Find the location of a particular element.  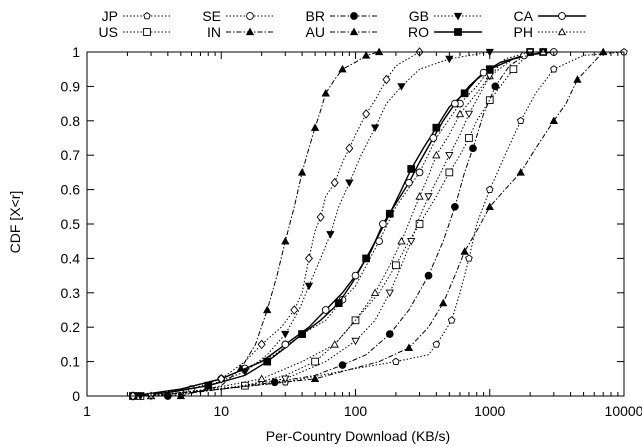

legend-entry: SE is located at coordinates (238, 16).